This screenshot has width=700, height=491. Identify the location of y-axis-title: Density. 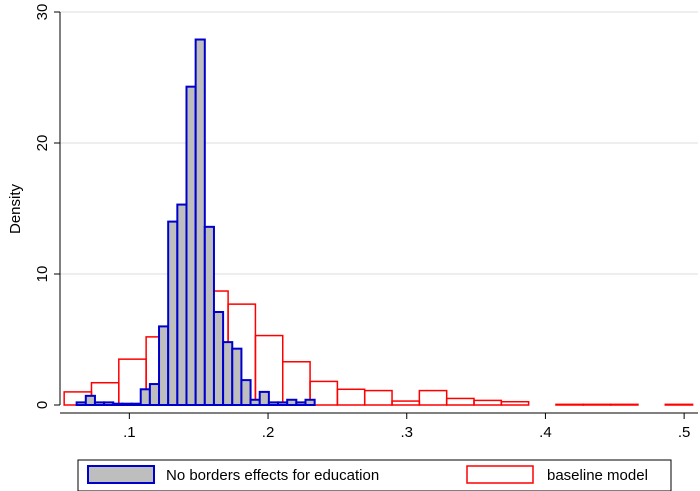
(15, 208).